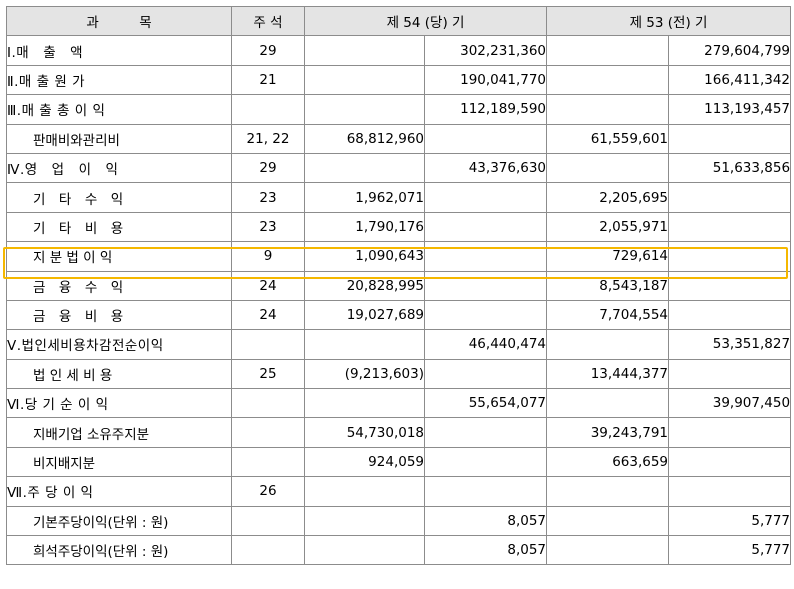  Describe the element at coordinates (634, 226) in the screenshot. I see `prior-detail-cell-text: 2,055,971` at that location.